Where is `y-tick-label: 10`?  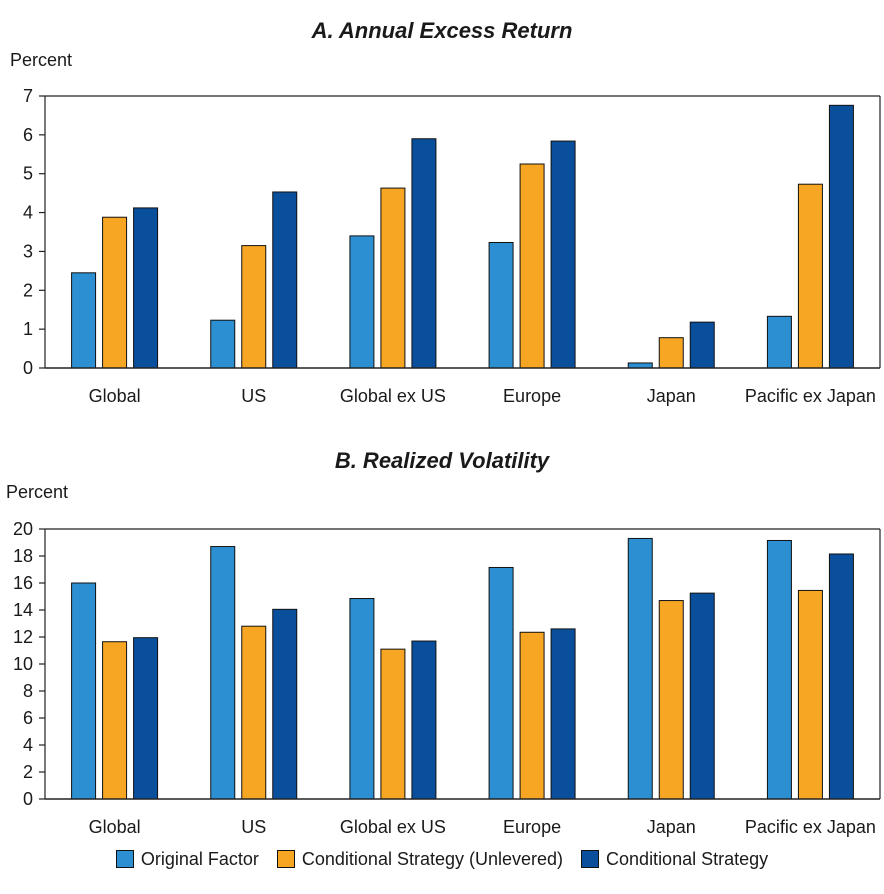 y-tick-label: 10 is located at coordinates (23, 664).